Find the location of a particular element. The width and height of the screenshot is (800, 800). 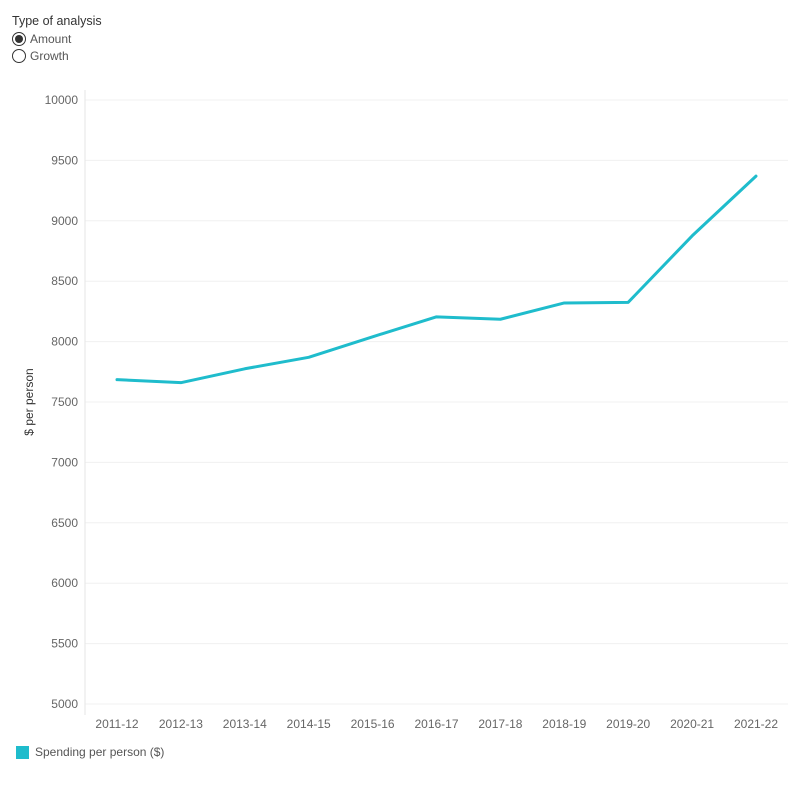

x-tick-label: 2019-20 is located at coordinates (628, 724).